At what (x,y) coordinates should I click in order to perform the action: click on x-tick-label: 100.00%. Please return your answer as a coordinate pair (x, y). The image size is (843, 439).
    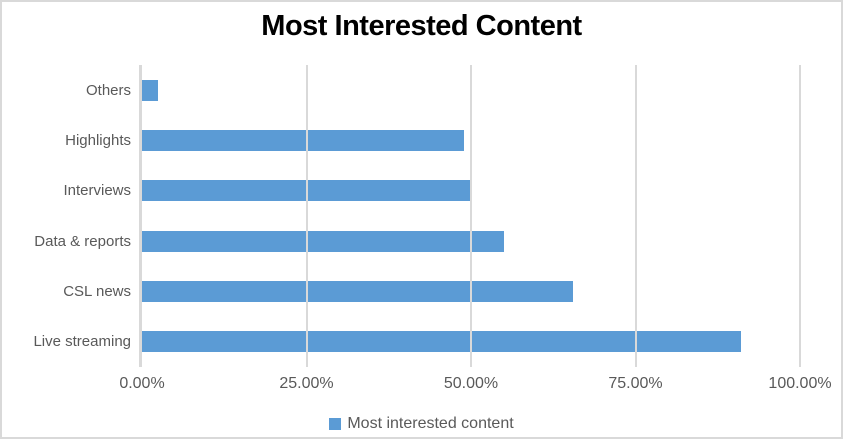
    Looking at the image, I should click on (800, 383).